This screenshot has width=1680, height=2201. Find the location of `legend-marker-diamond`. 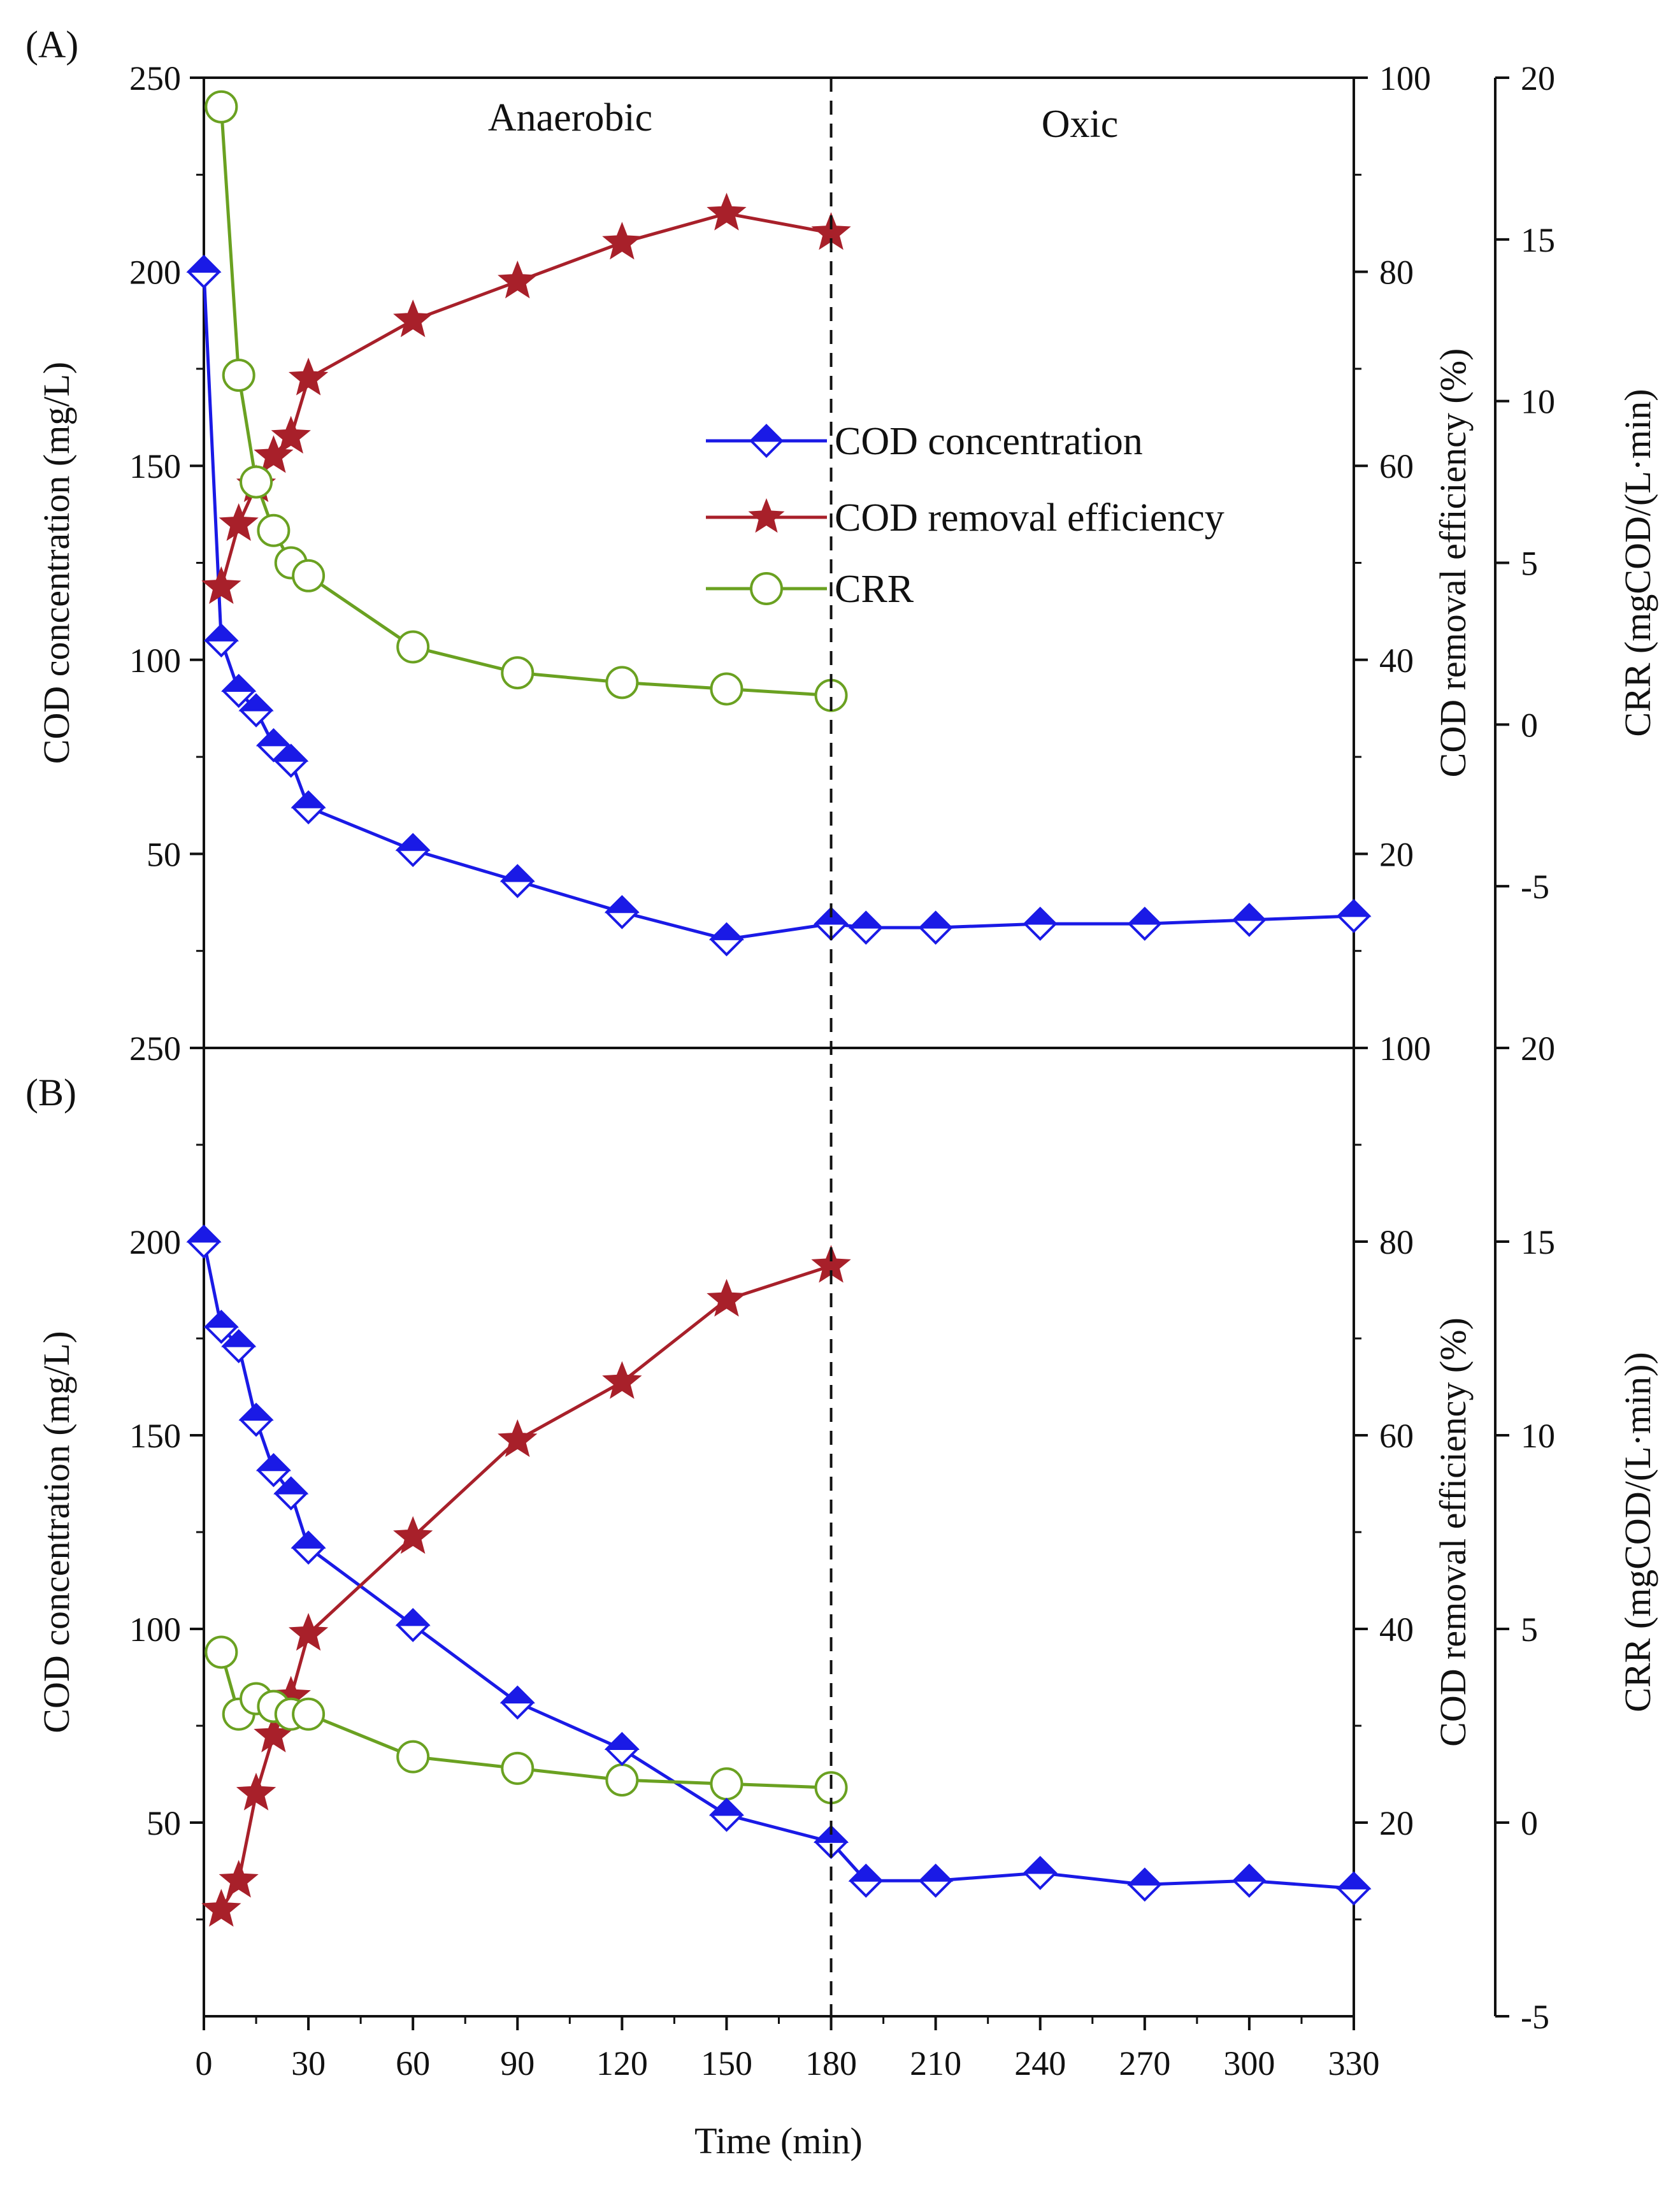

legend-marker-diamond is located at coordinates (766, 441).